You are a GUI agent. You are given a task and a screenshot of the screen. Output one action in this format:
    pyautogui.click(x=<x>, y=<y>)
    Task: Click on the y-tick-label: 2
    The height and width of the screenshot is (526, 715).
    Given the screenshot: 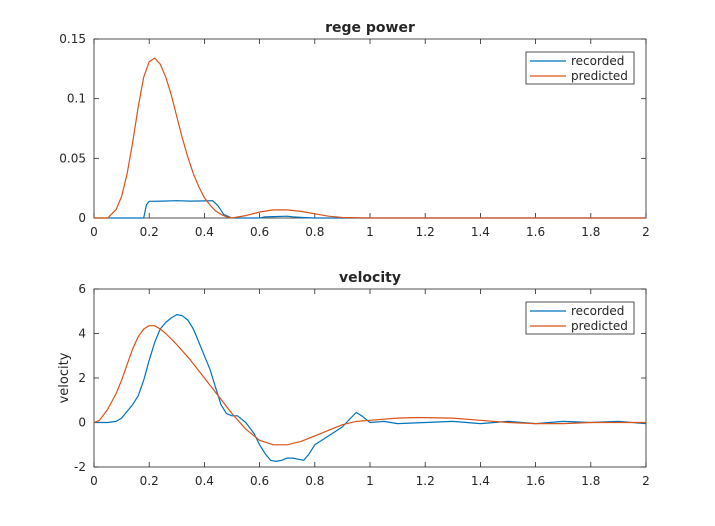 What is the action you would take?
    pyautogui.click(x=82, y=378)
    